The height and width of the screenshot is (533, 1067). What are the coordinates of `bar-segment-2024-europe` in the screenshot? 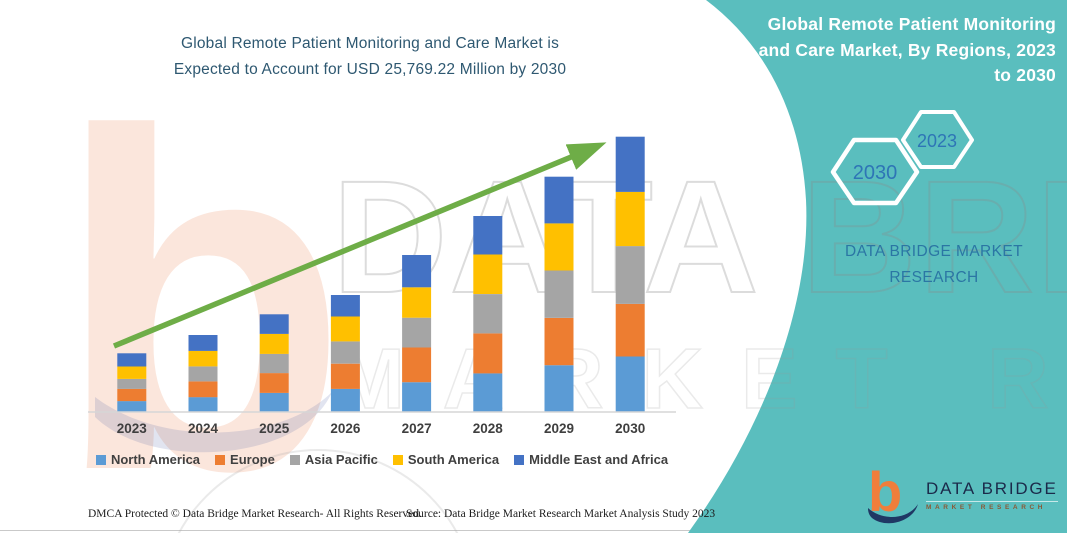 It's located at (203, 389).